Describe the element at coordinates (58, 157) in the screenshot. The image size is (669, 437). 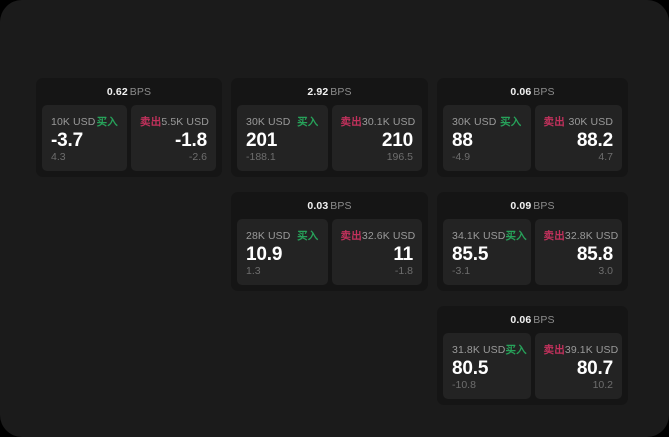
I see `buy-delta: 4.3` at that location.